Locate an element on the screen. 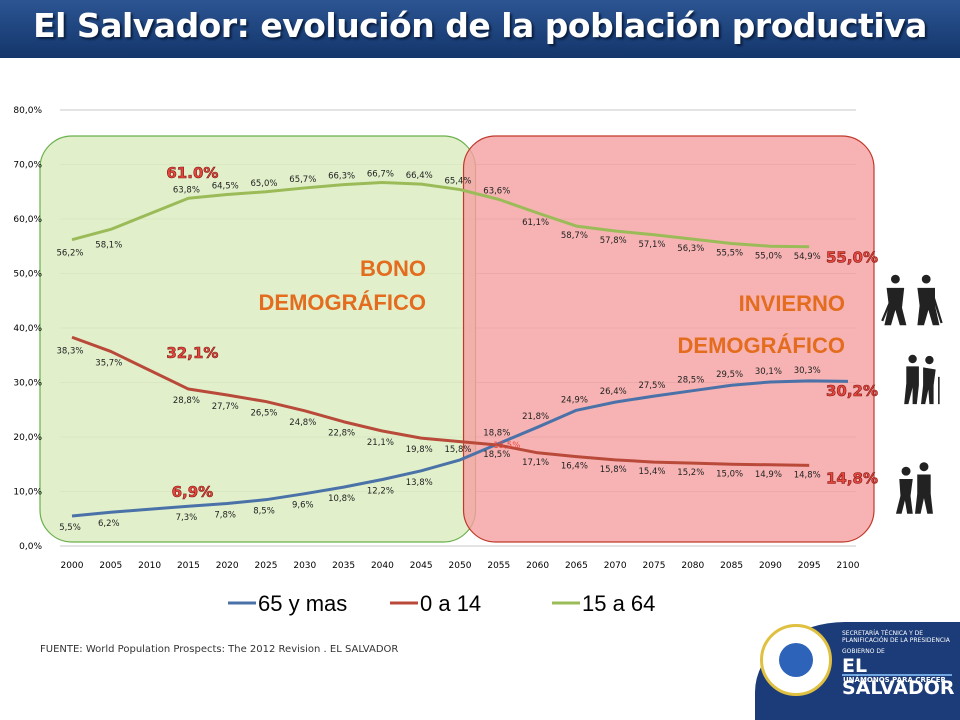 This screenshot has width=960, height=720. y-tick-label: 70,0% is located at coordinates (27, 166).